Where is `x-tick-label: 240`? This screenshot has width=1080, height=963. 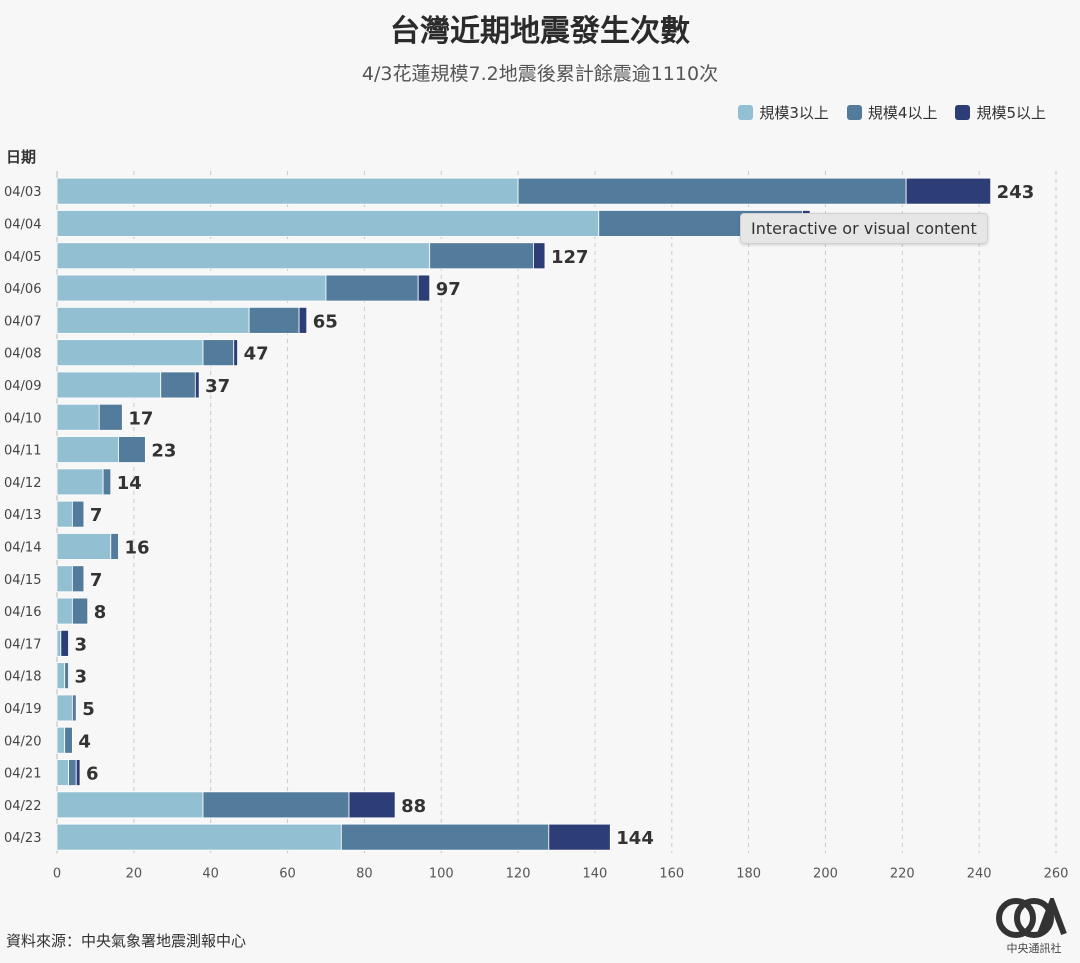
x-tick-label: 240 is located at coordinates (979, 873).